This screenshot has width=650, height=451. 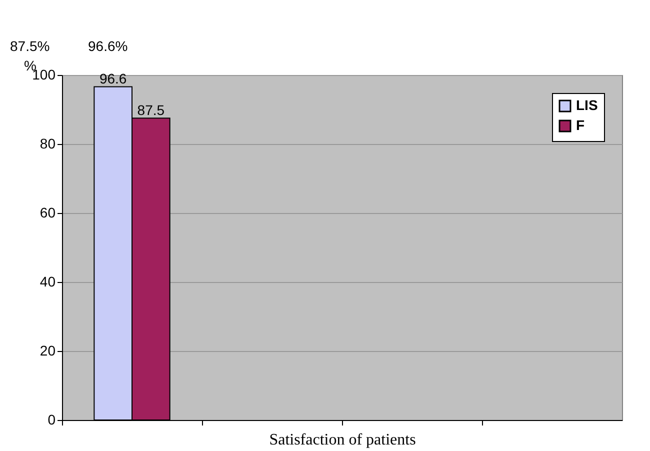 What do you see at coordinates (48, 212) in the screenshot?
I see `y-tick-label: 60` at bounding box center [48, 212].